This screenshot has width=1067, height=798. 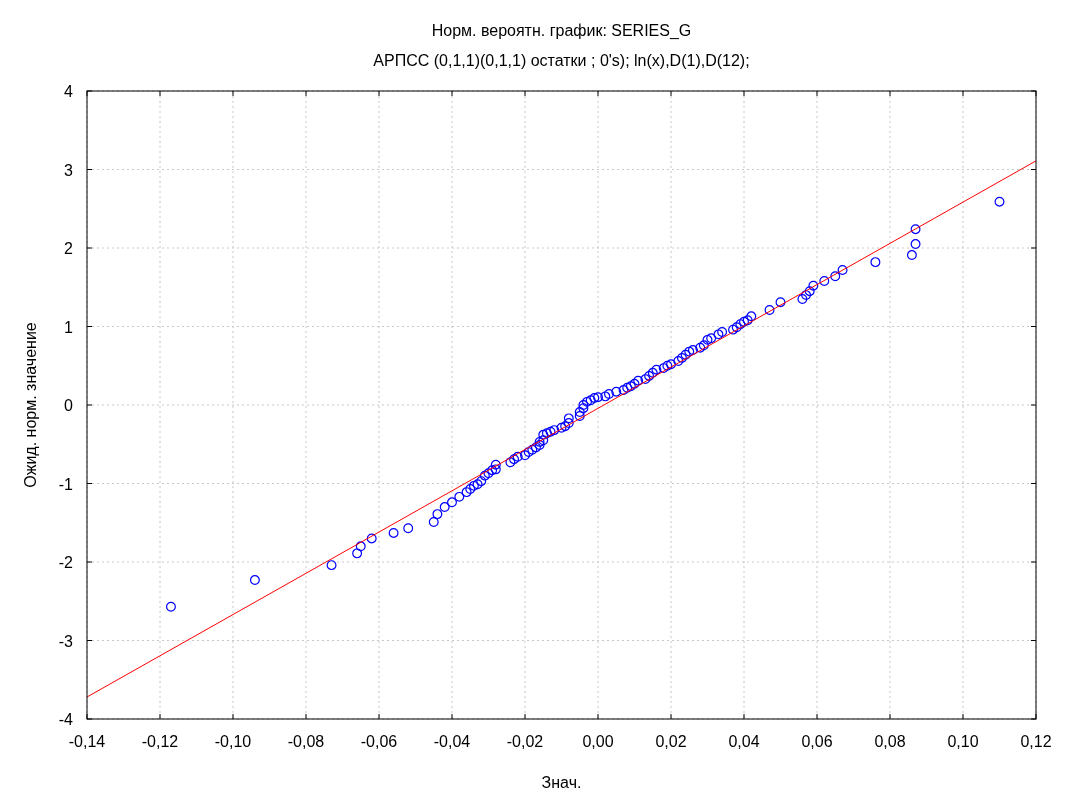 What do you see at coordinates (1036, 741) in the screenshot?
I see `x-tick-label: 0,12` at bounding box center [1036, 741].